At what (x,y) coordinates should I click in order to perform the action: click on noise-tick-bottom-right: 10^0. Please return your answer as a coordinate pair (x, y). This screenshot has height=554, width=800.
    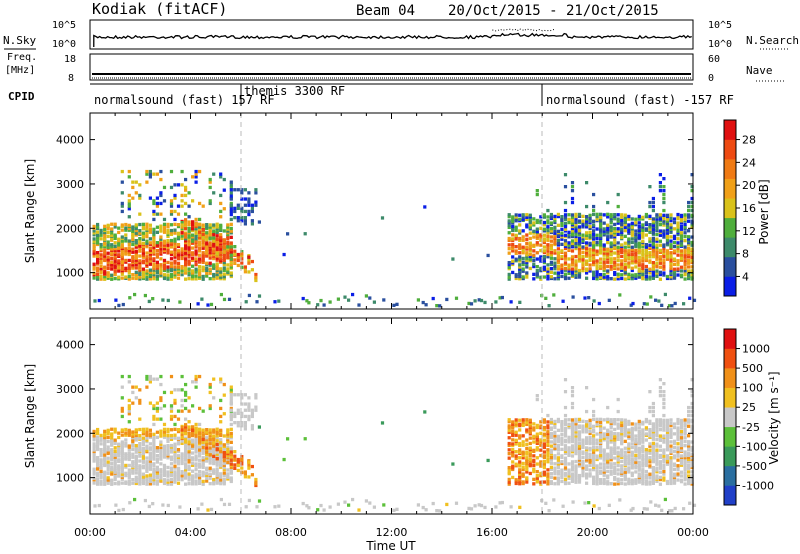
    Looking at the image, I should click on (720, 44).